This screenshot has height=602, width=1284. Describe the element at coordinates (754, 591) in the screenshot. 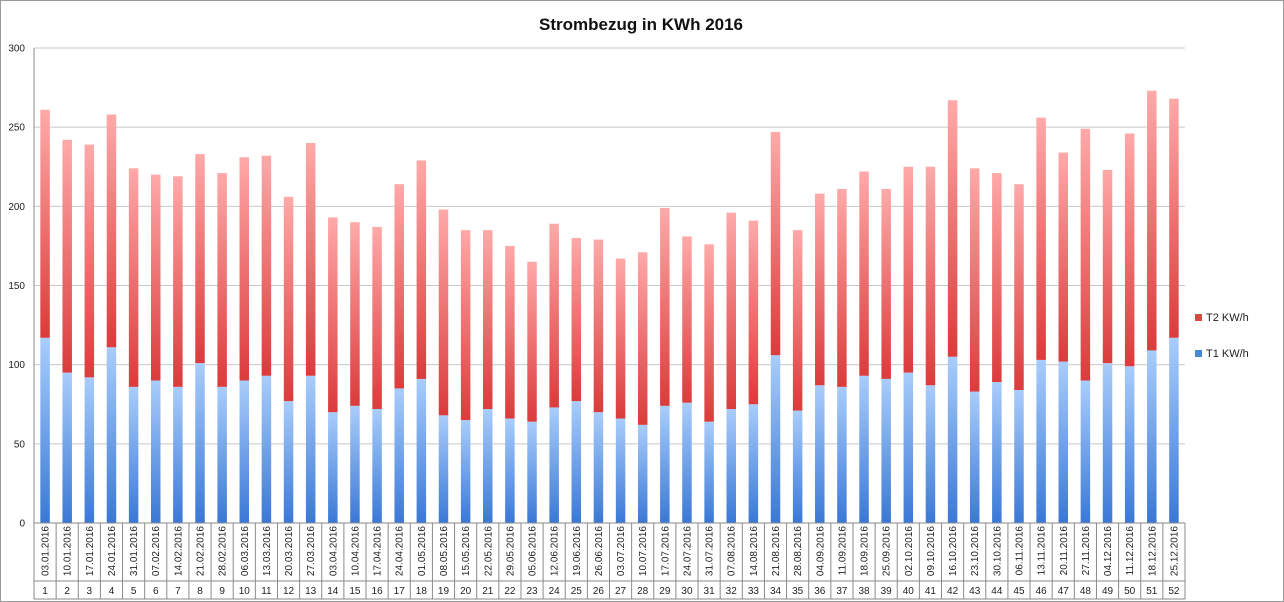

I see `week-number-label: 33` at that location.